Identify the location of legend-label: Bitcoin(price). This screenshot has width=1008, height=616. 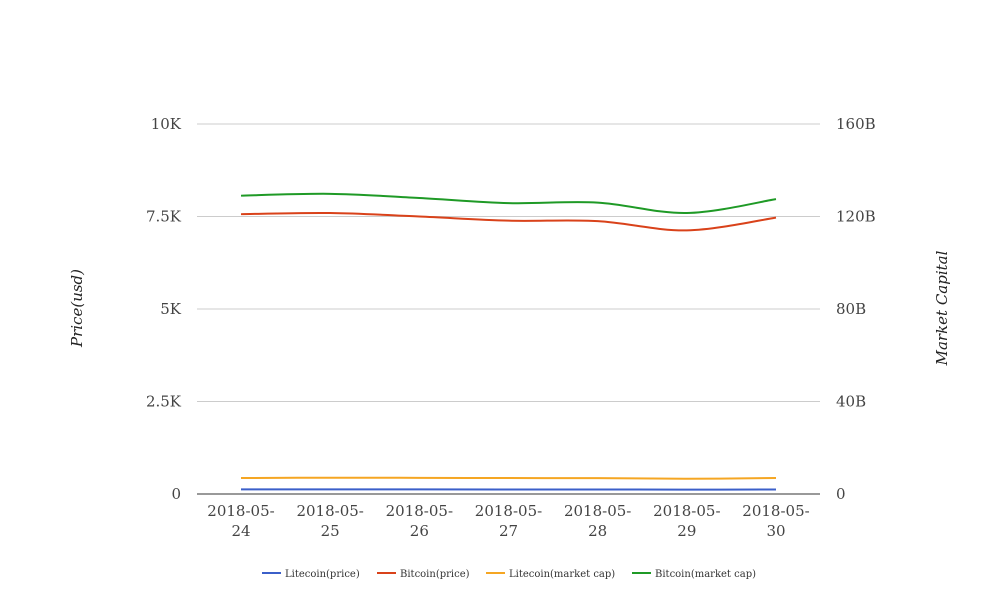
(435, 574).